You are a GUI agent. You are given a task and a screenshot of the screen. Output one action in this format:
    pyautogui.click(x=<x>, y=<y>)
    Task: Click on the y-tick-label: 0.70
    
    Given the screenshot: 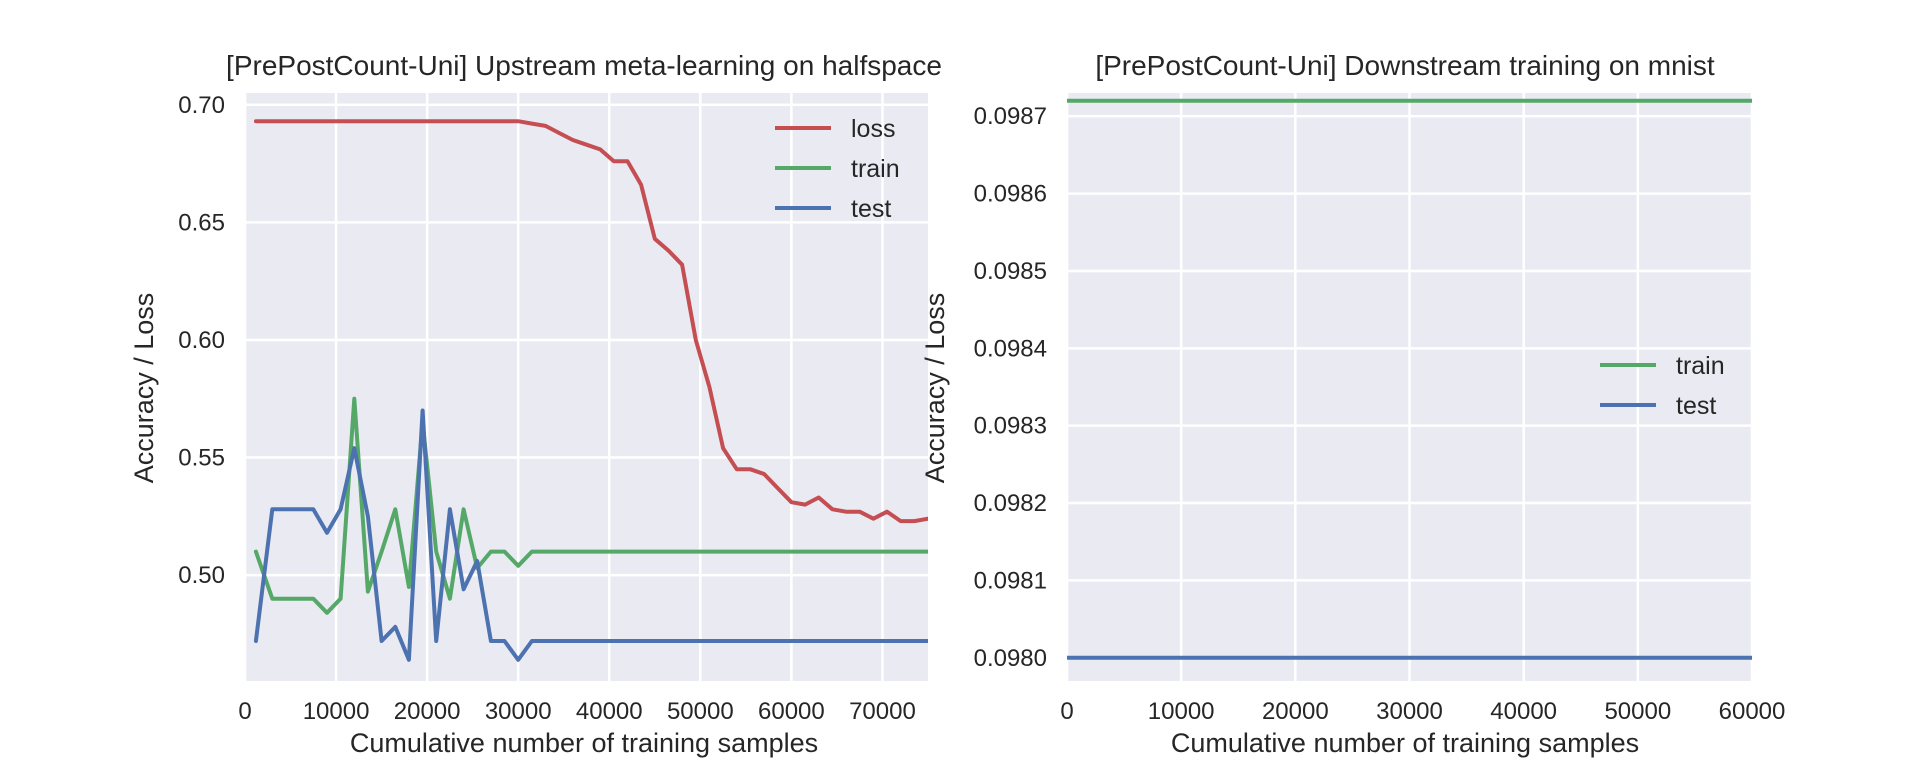 What is the action you would take?
    pyautogui.click(x=201, y=105)
    